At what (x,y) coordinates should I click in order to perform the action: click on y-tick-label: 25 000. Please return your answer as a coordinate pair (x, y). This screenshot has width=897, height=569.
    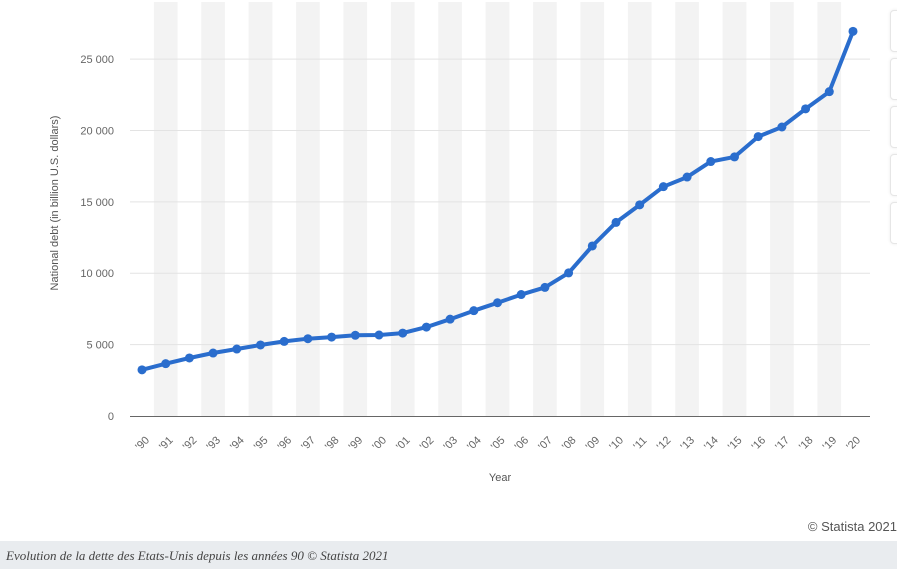
    Looking at the image, I should click on (97, 60).